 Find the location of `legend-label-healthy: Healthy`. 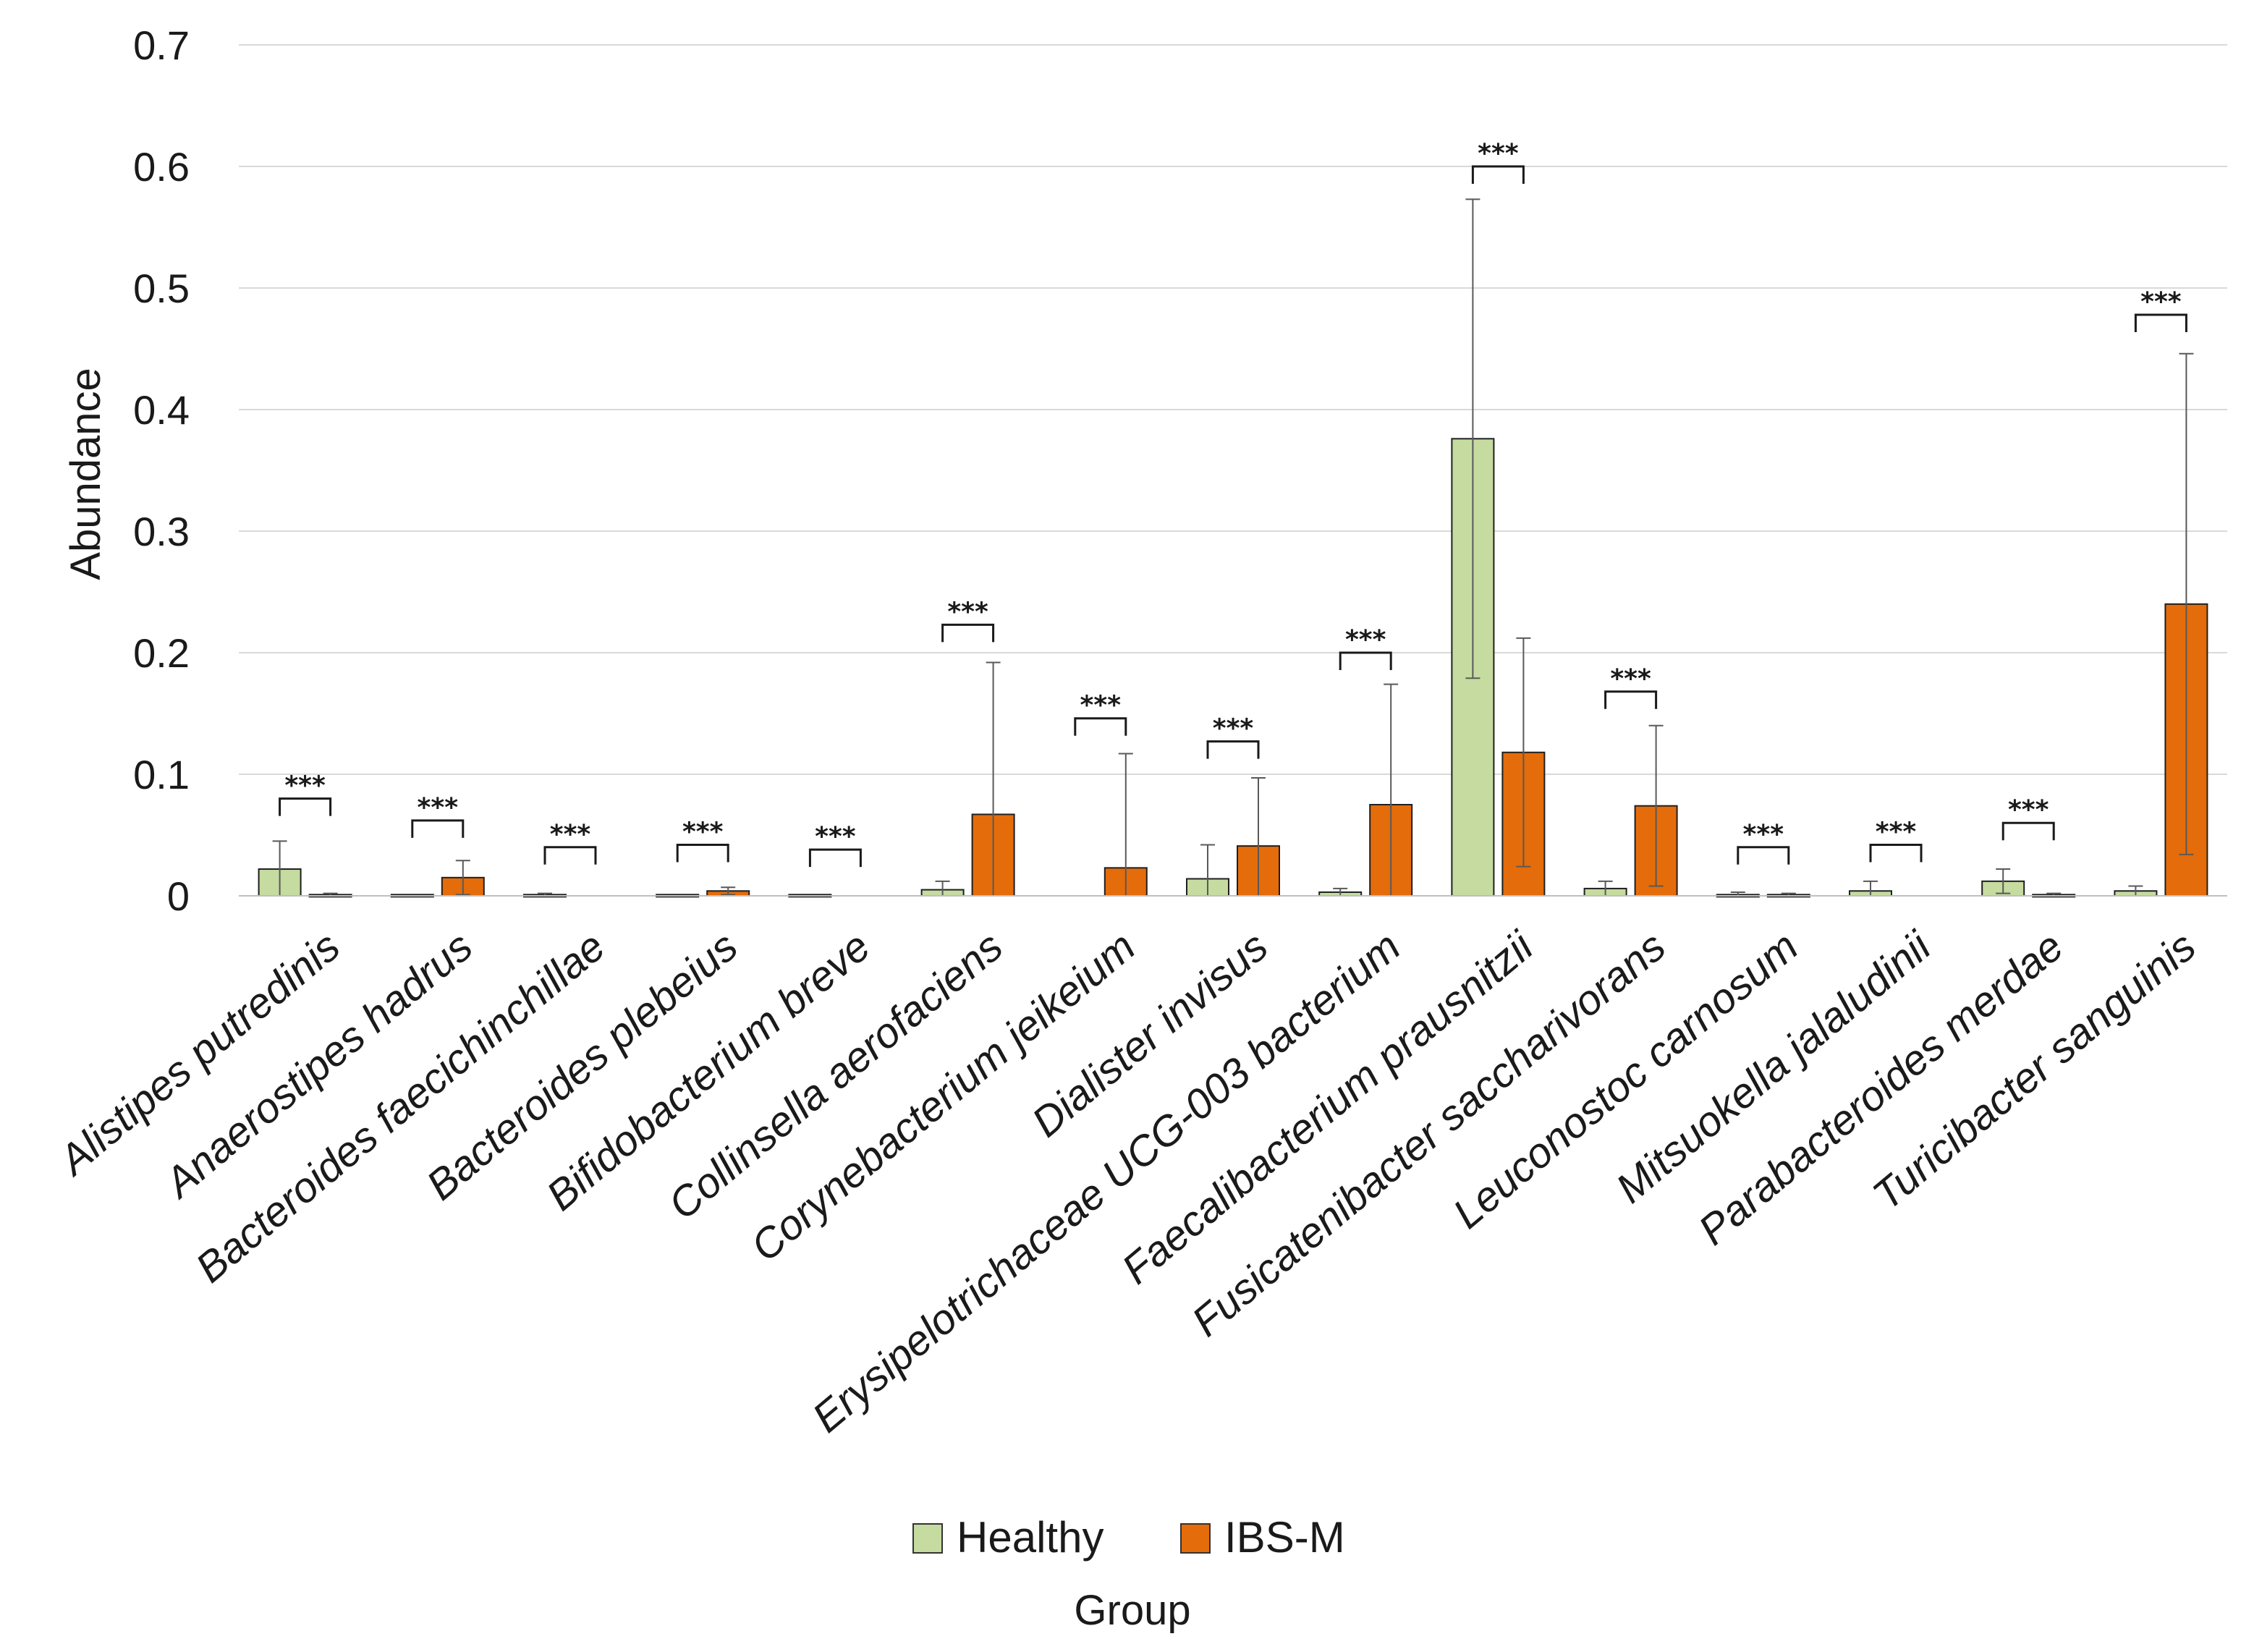

legend-label-healthy: Healthy is located at coordinates (1030, 1537).